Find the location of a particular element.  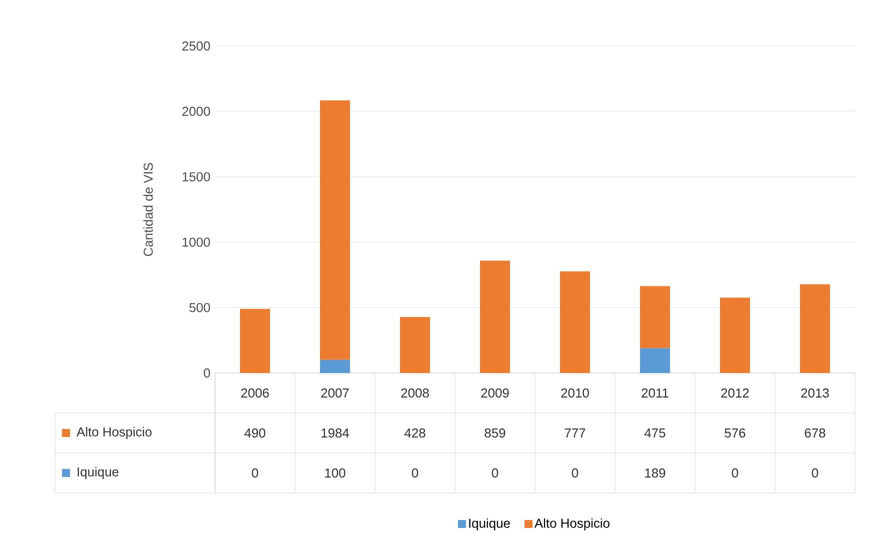

y-tick-label: 1500 is located at coordinates (196, 177).